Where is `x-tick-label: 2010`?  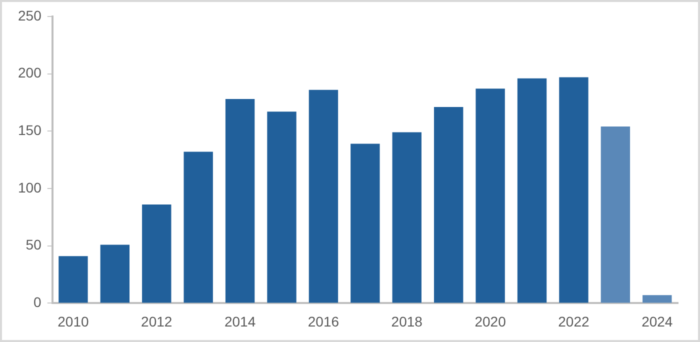 x-tick-label: 2010 is located at coordinates (73, 321).